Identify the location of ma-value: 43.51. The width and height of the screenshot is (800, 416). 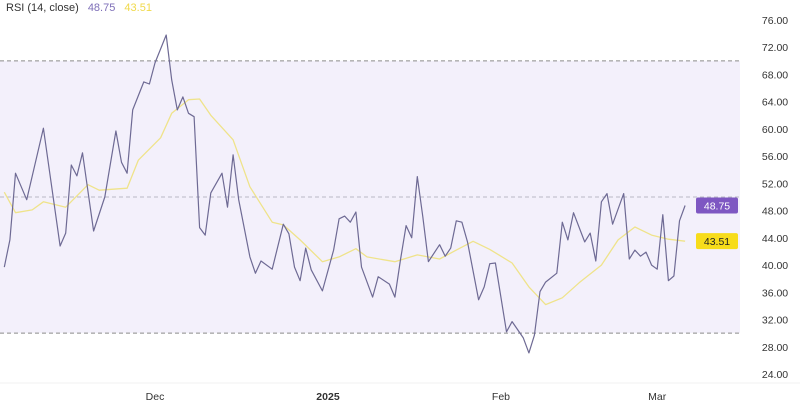
(138, 8).